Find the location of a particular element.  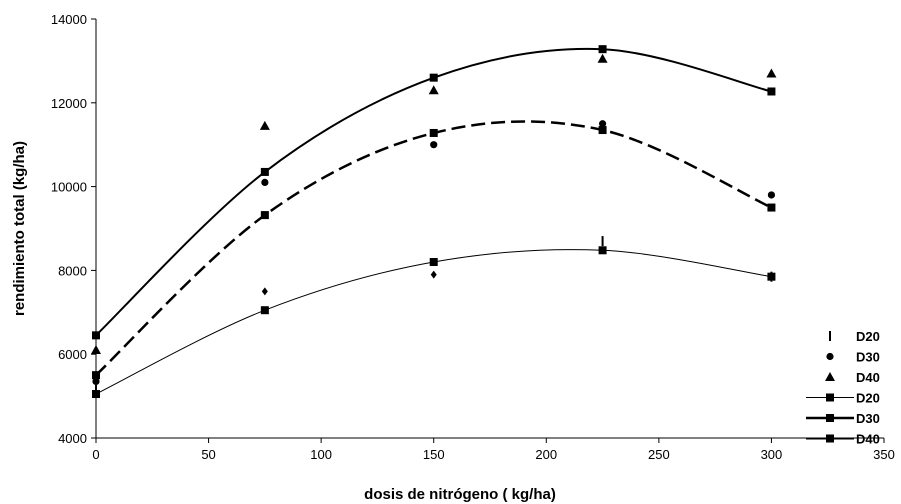

x-tick-label: 0 is located at coordinates (95, 454).